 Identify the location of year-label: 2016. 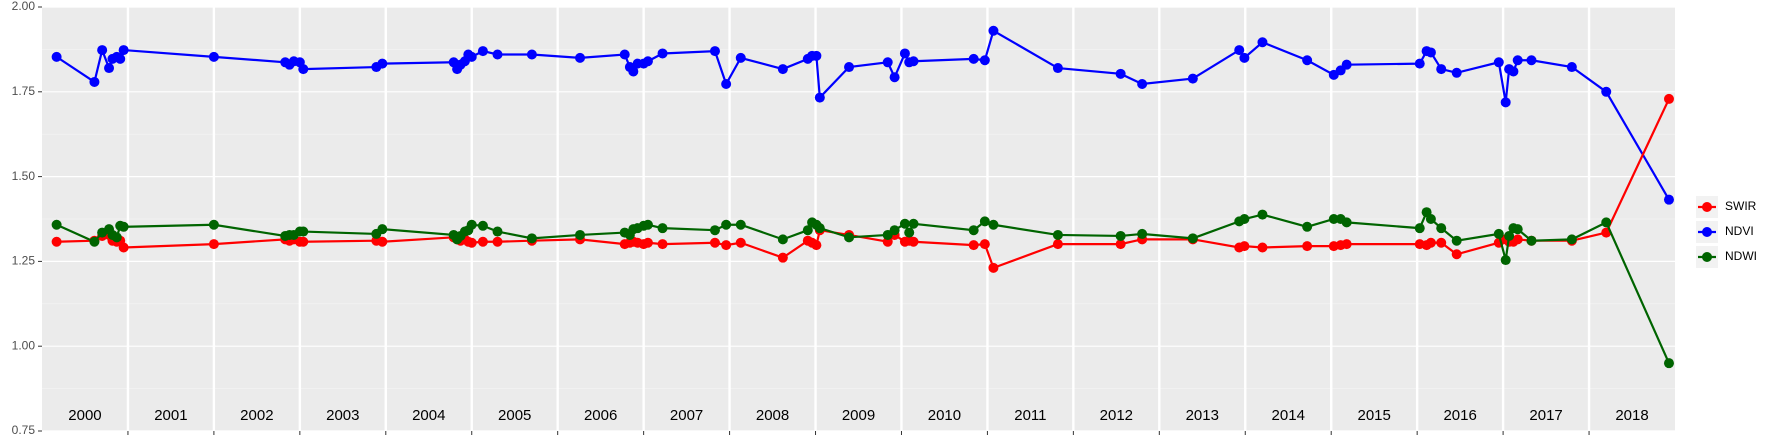
(1459, 415).